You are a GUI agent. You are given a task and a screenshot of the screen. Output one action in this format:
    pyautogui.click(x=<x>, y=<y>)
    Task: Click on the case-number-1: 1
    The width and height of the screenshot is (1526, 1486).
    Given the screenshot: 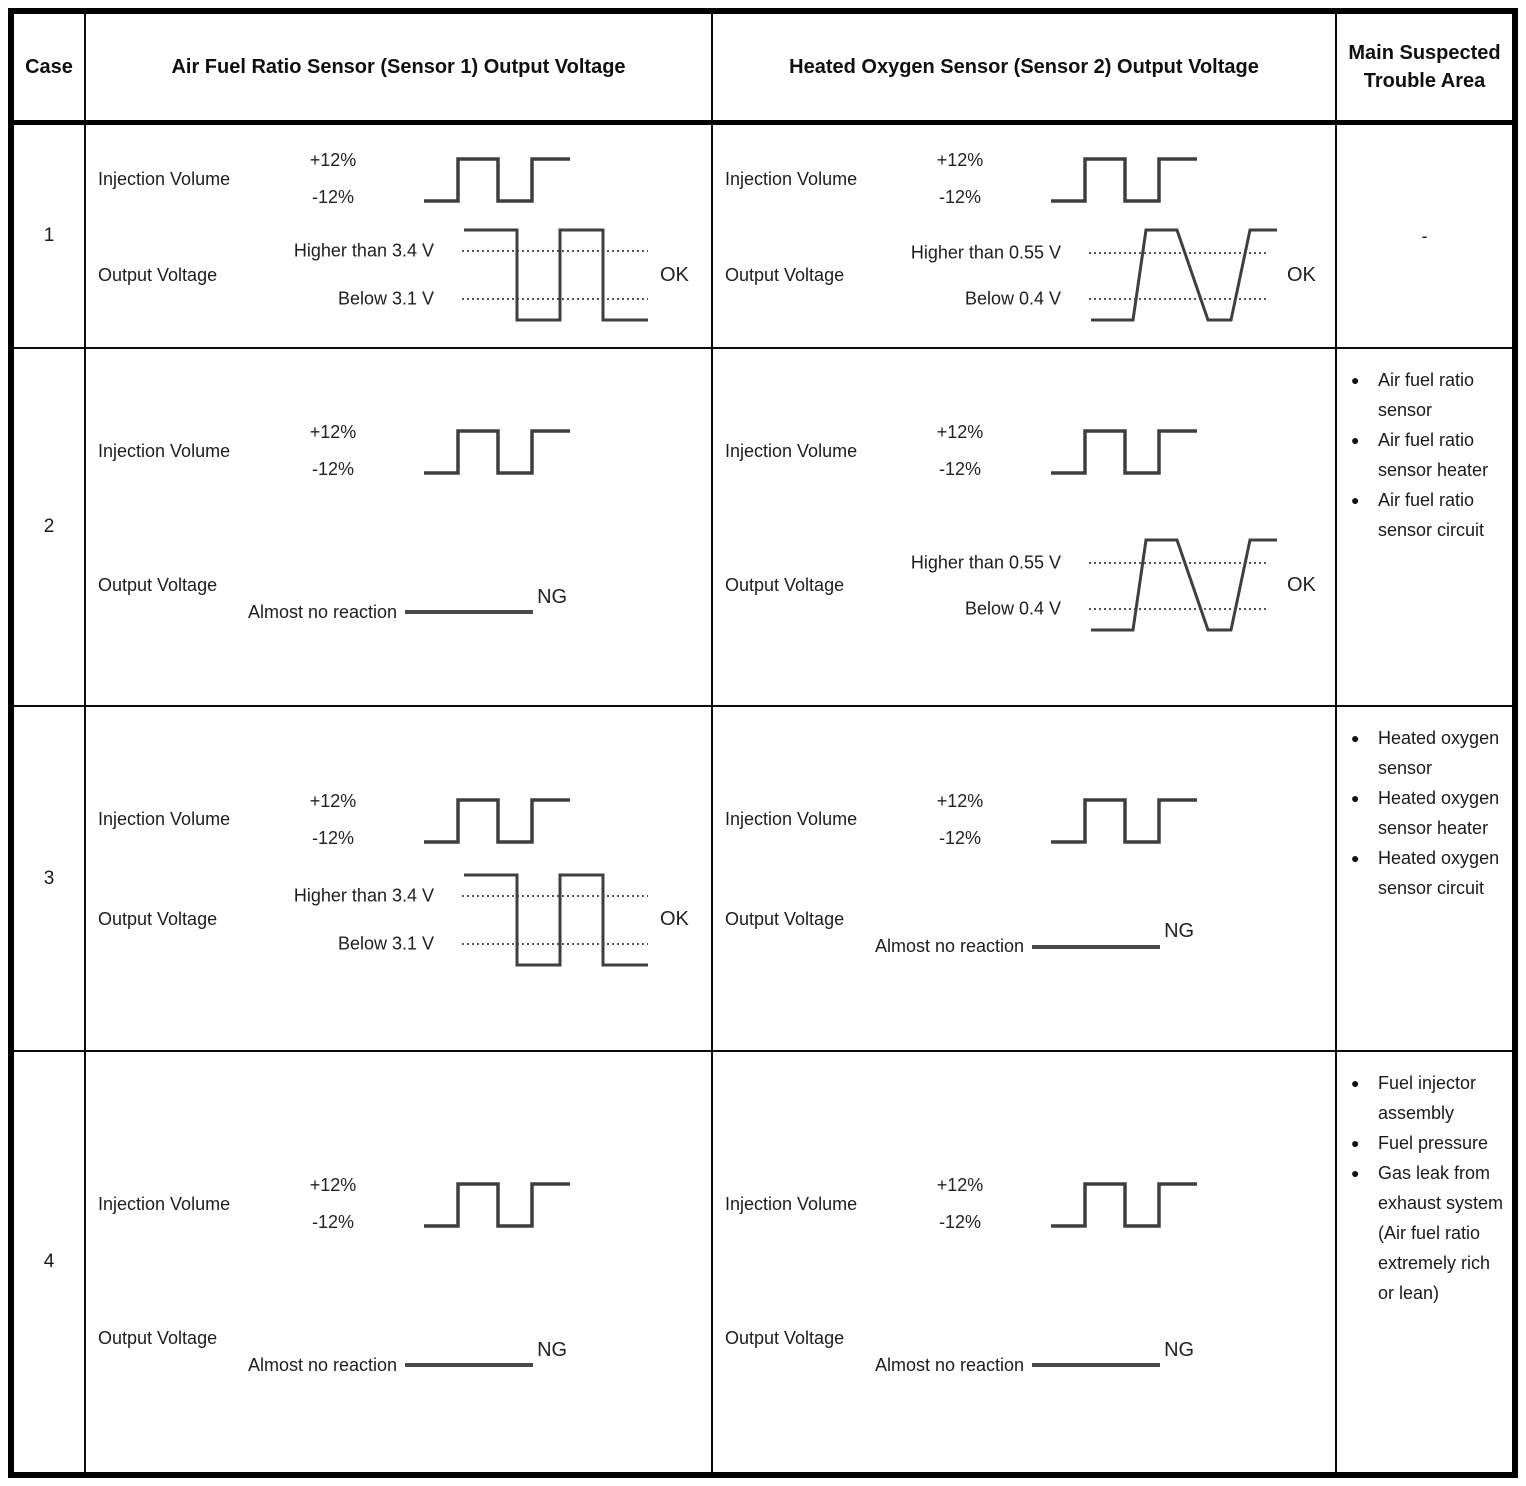 What is the action you would take?
    pyautogui.click(x=50, y=237)
    